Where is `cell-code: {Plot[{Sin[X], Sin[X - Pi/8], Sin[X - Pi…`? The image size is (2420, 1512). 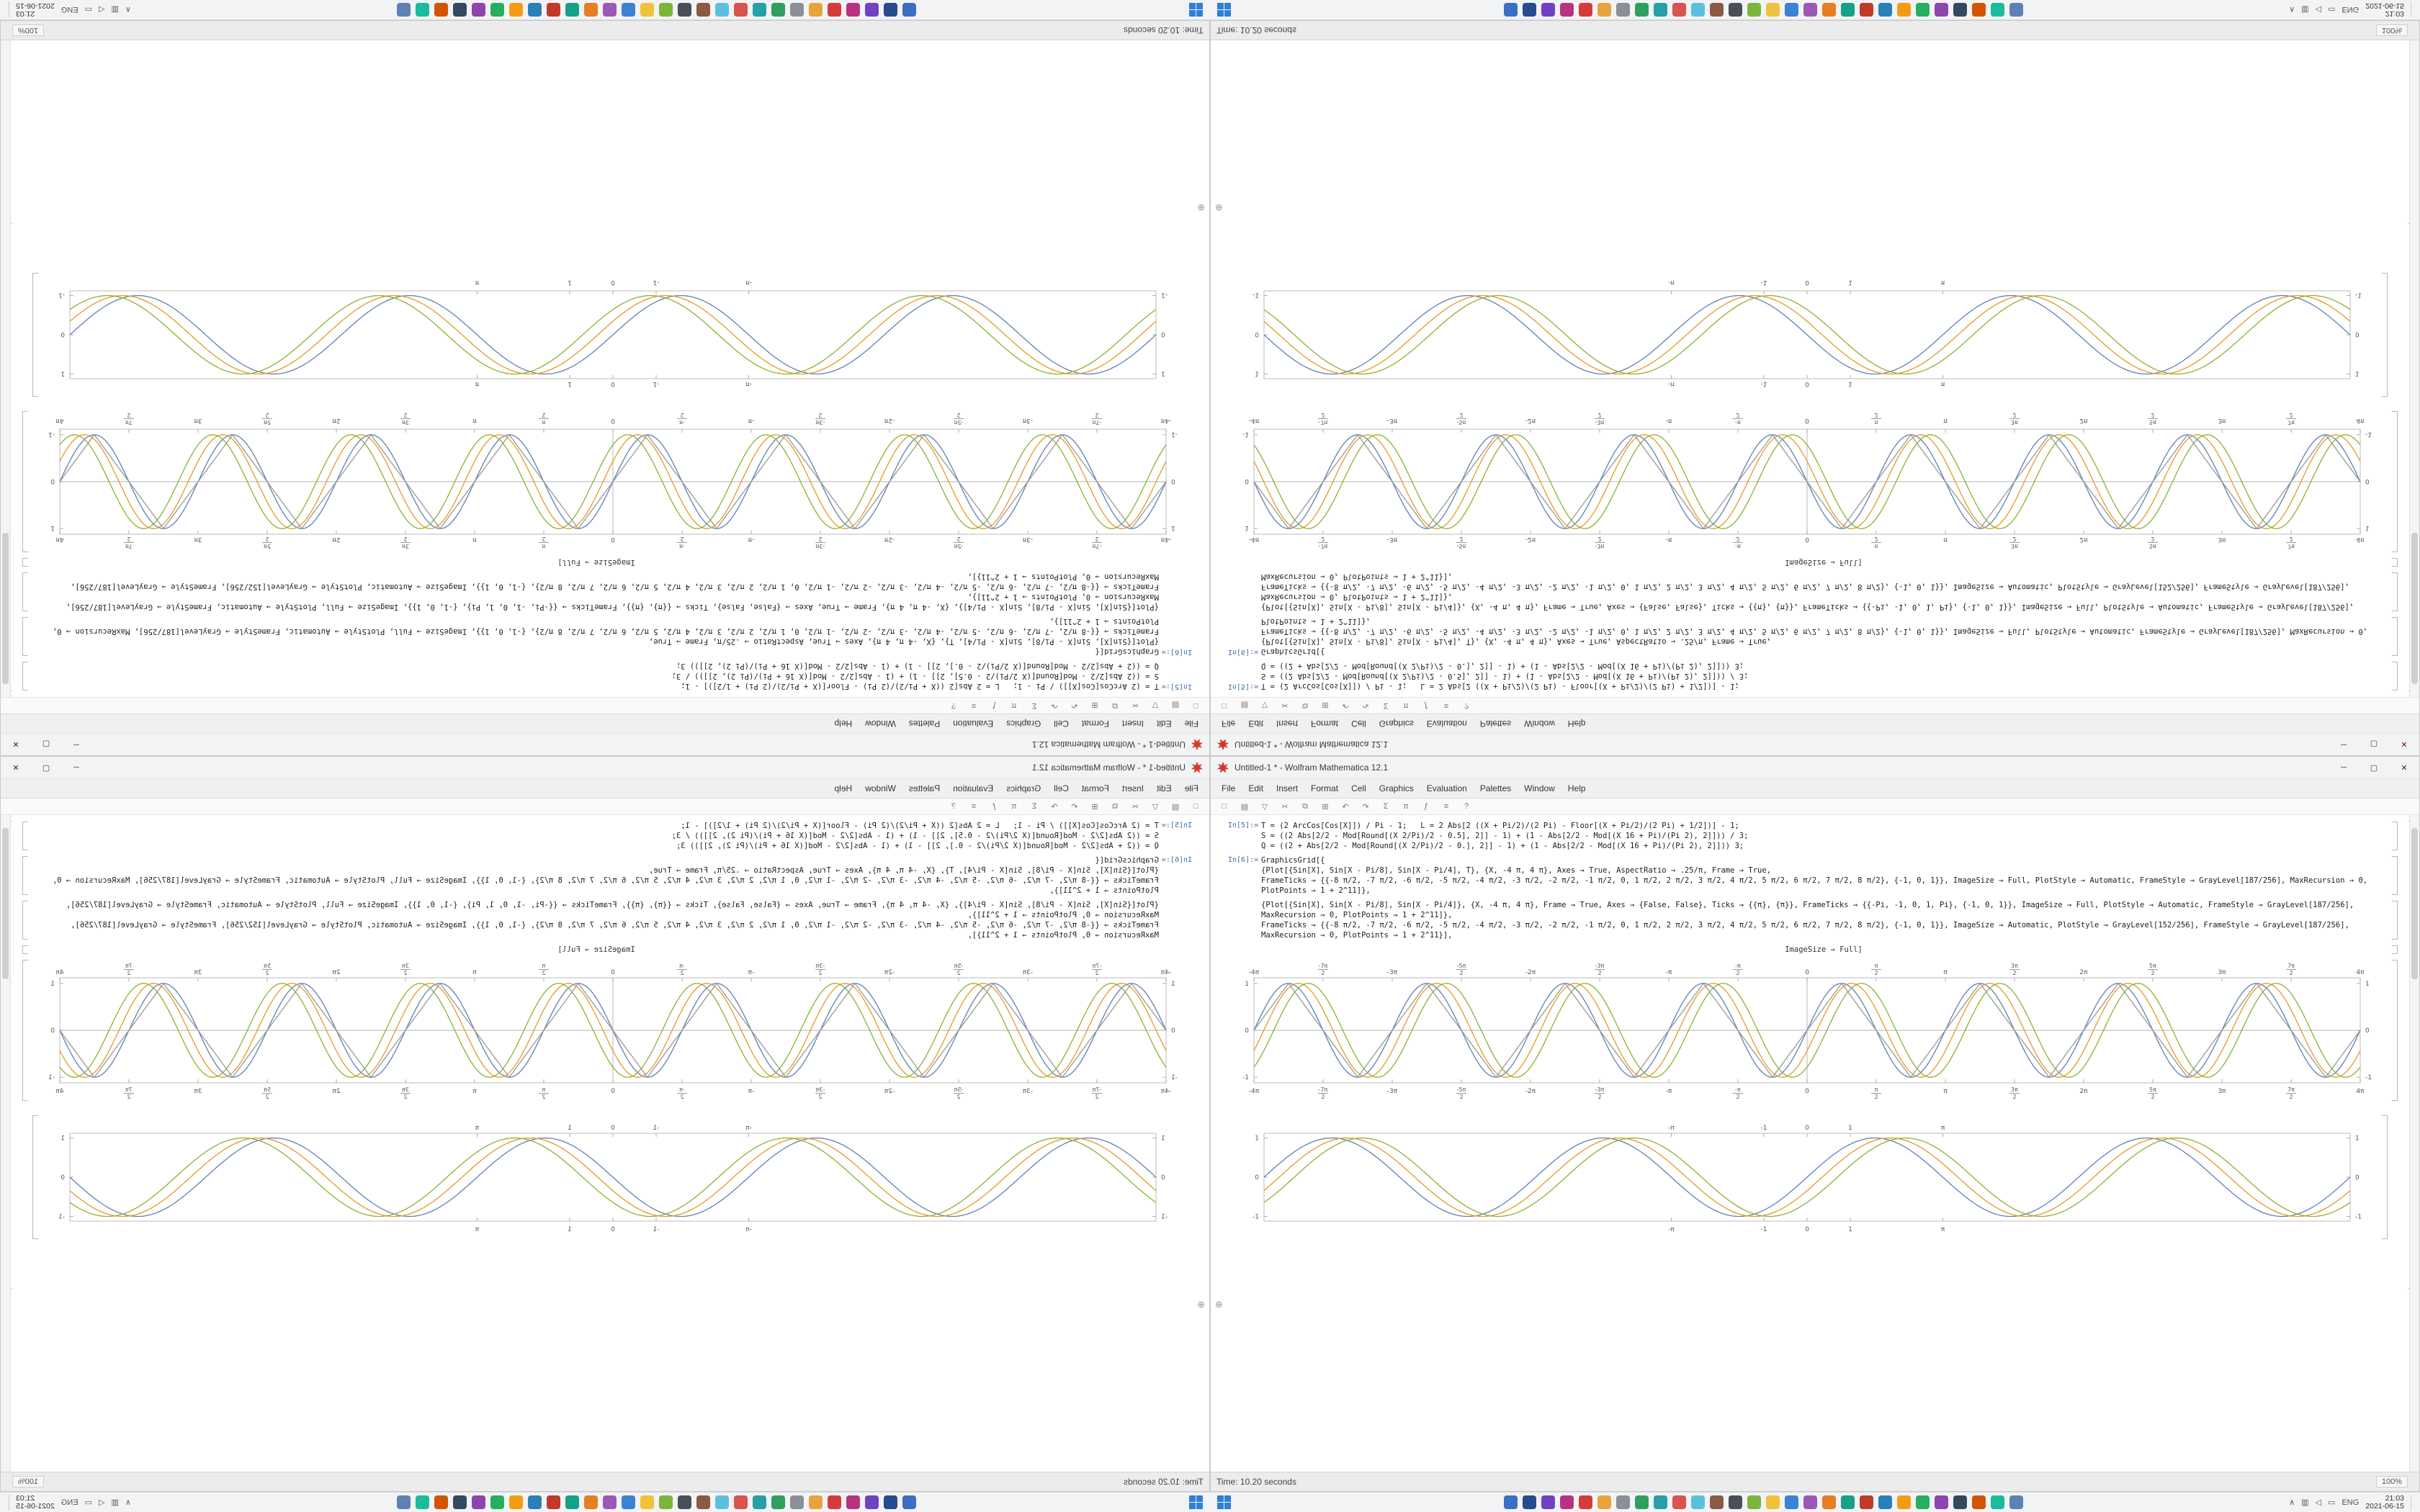
cell-code: {Plot[{Sin[X], Sin[X - Pi/8], Sin[X - Pi… is located at coordinates (1823, 920).